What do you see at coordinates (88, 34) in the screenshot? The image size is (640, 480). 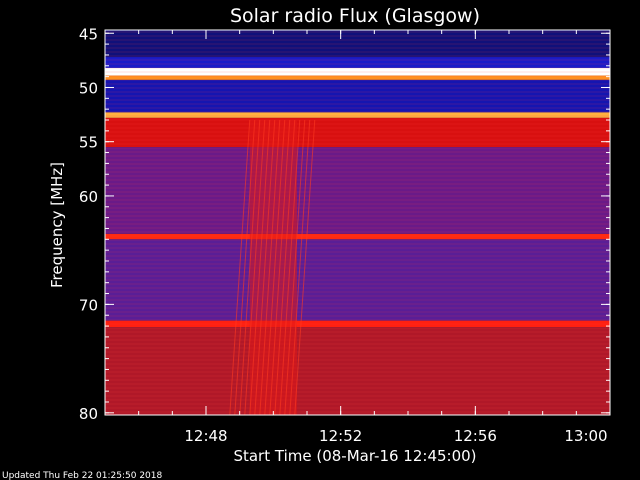 I see `y-tick-label: 45` at bounding box center [88, 34].